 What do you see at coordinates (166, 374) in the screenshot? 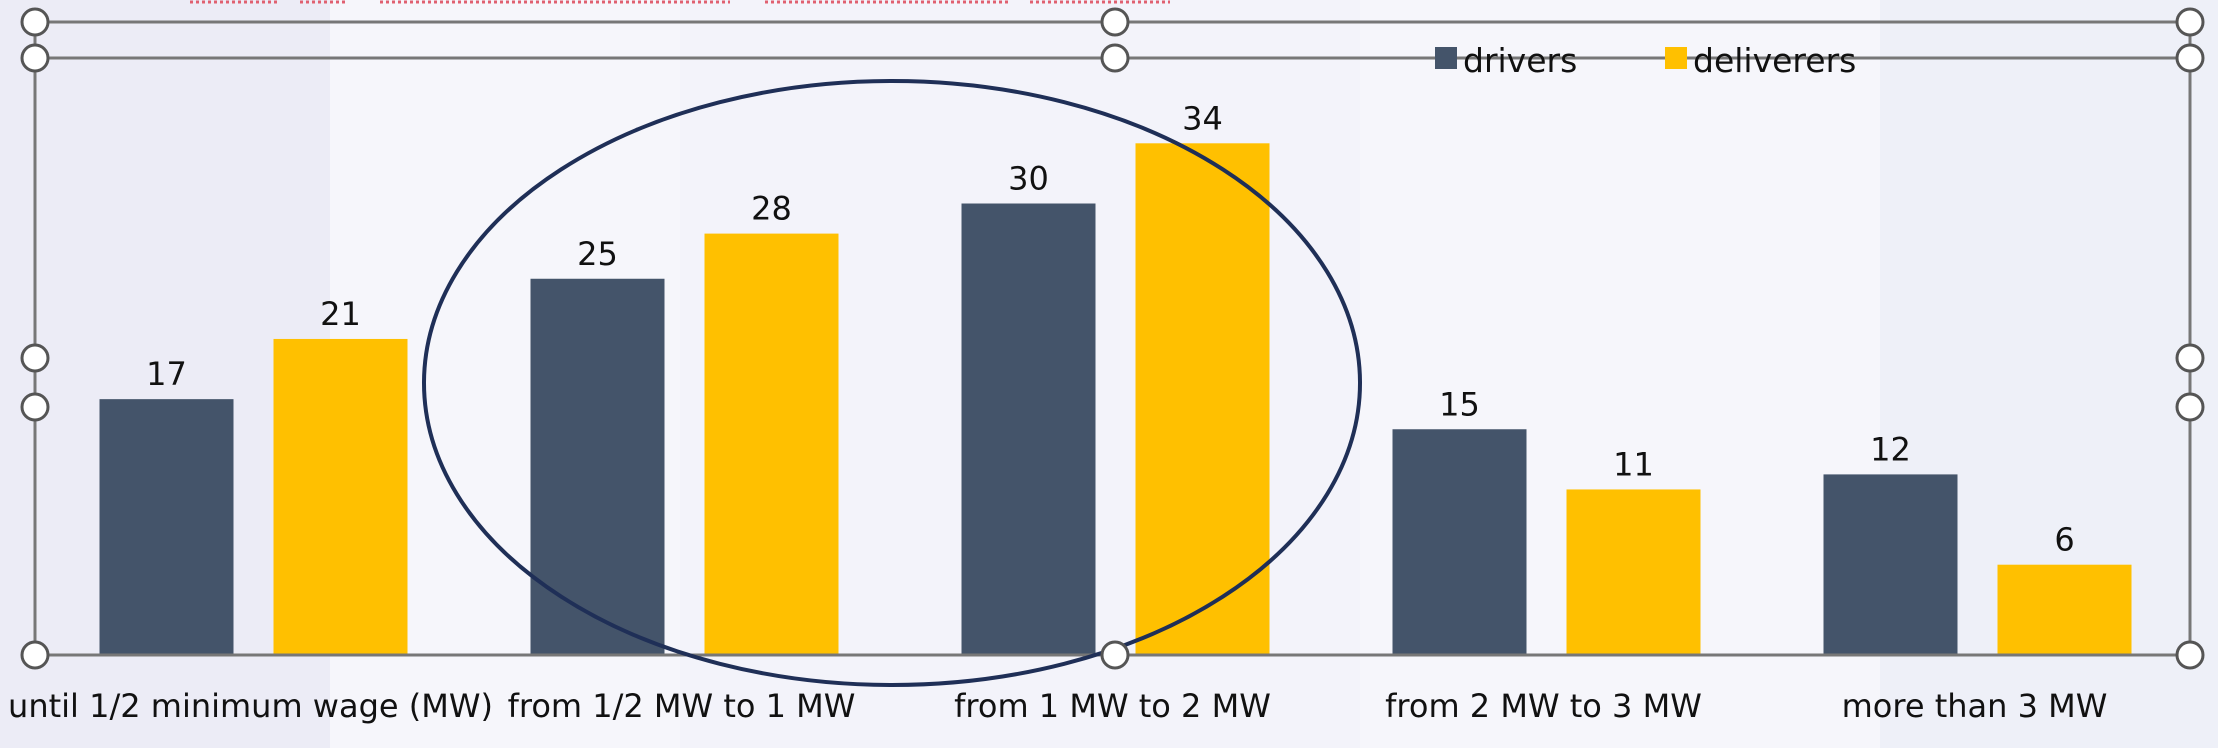
I see `data-label-drivers: 17` at bounding box center [166, 374].